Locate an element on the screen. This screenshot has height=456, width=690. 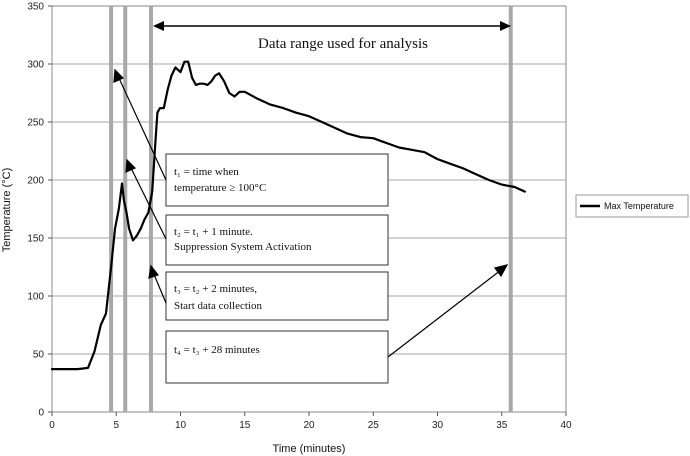
note-t4: t₄ = t₃ + 28 minutes is located at coordinates (277, 357).